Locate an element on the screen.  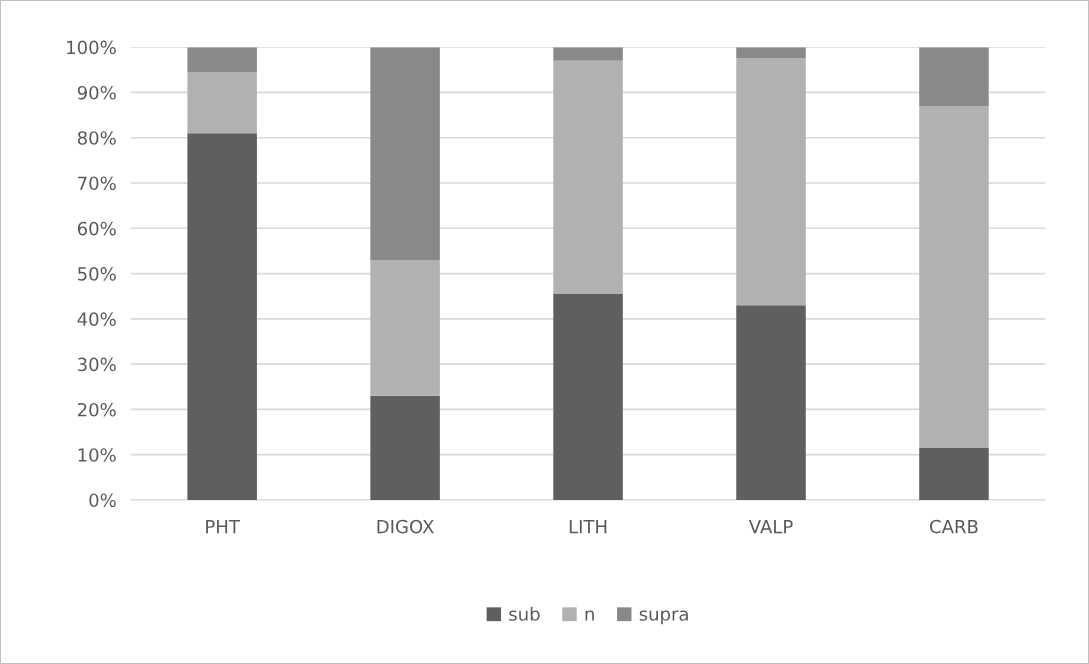
y-tick-label: 40% is located at coordinates (96, 319).